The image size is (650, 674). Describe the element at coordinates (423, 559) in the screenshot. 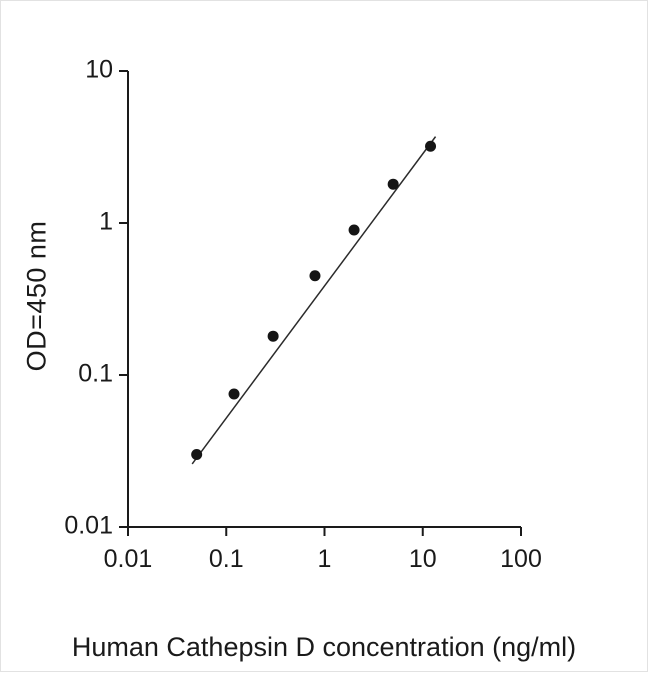

I see `x-tick-label: 10` at that location.